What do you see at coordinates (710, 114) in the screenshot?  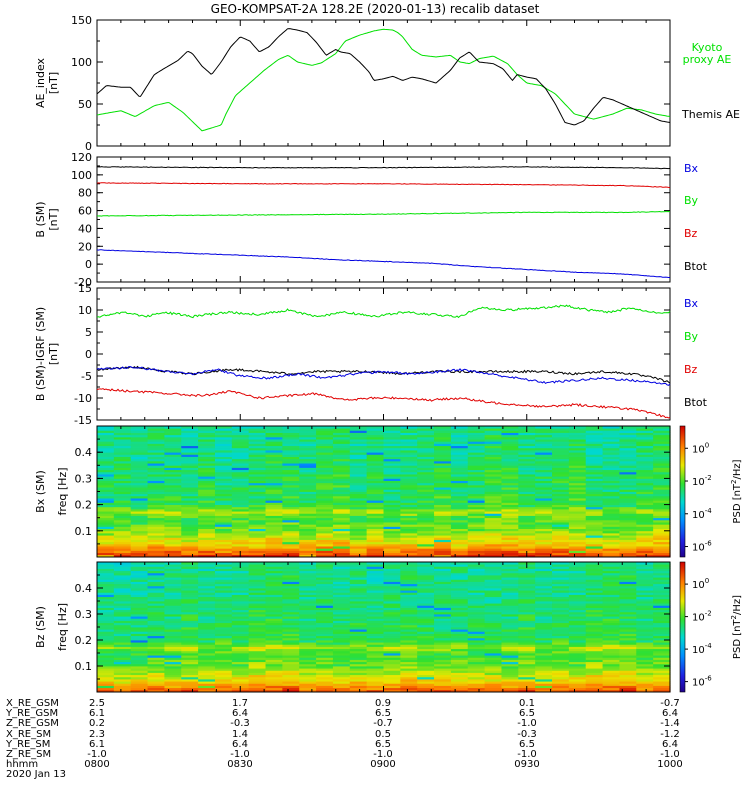 I see `legend-themis-ae: Themis AE` at bounding box center [710, 114].